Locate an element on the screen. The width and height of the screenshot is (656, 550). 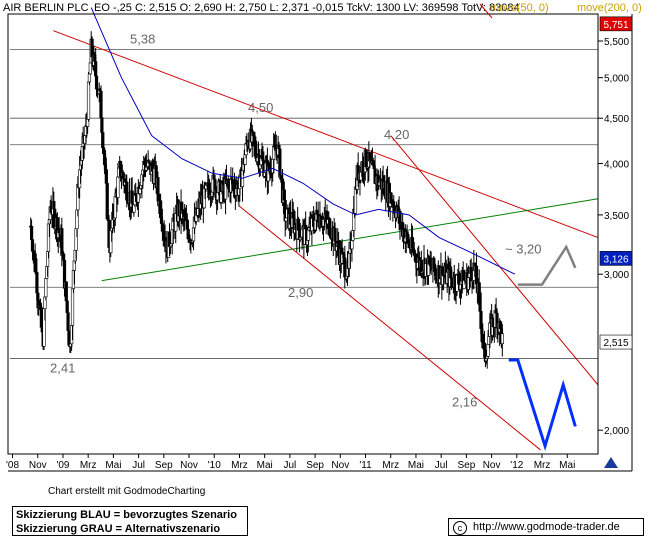
ma2-label: move(200, 0) is located at coordinates (609, 8).